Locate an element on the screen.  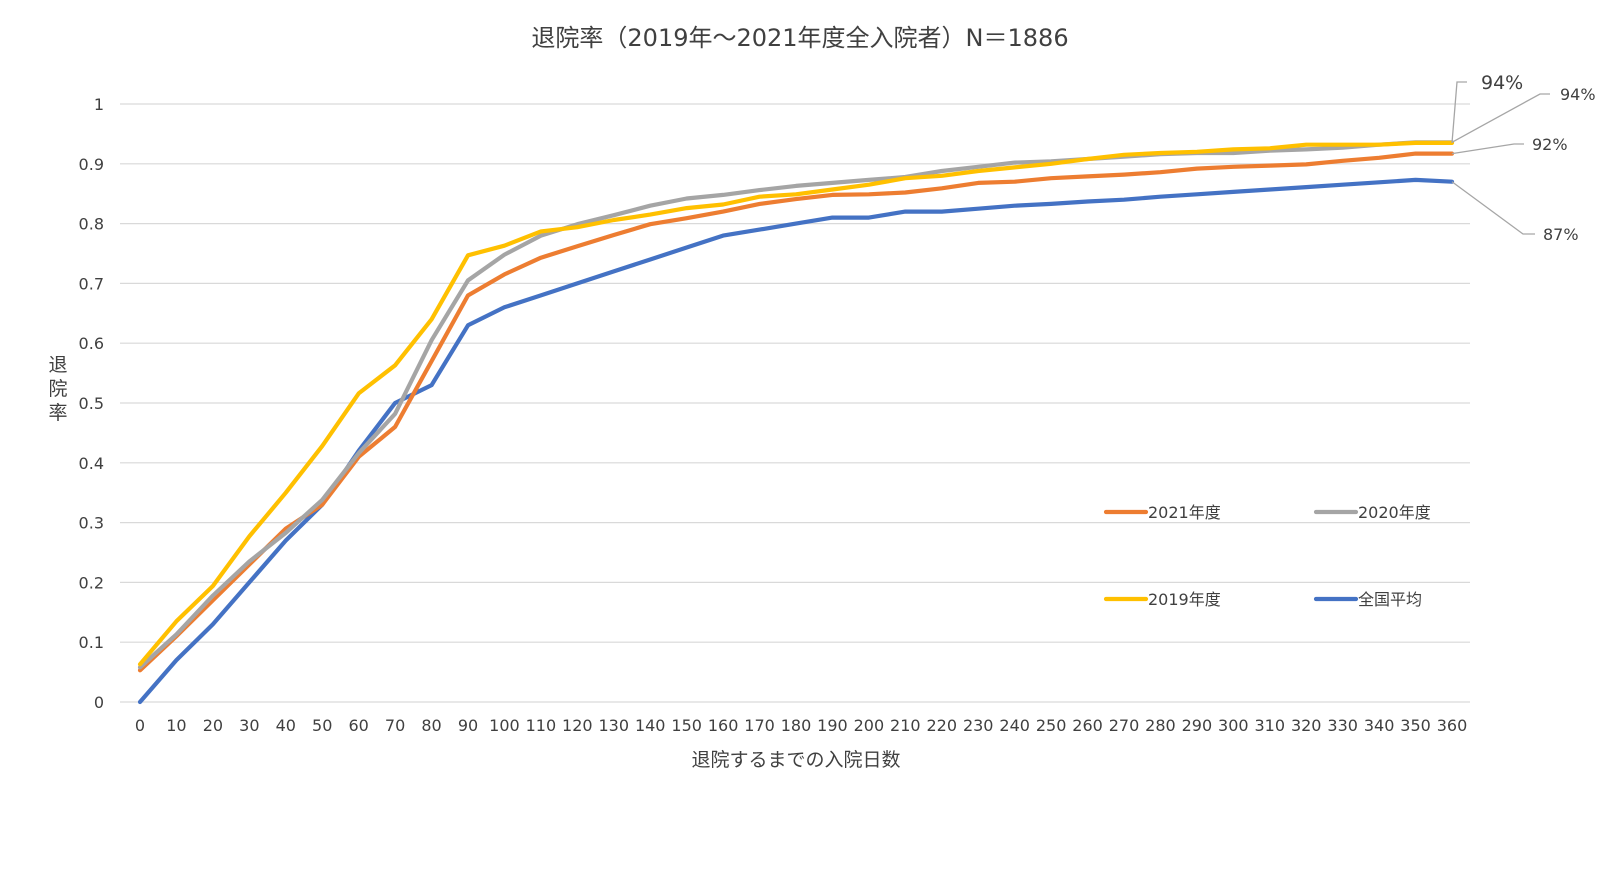
x-tick-label: 20 is located at coordinates (213, 725).